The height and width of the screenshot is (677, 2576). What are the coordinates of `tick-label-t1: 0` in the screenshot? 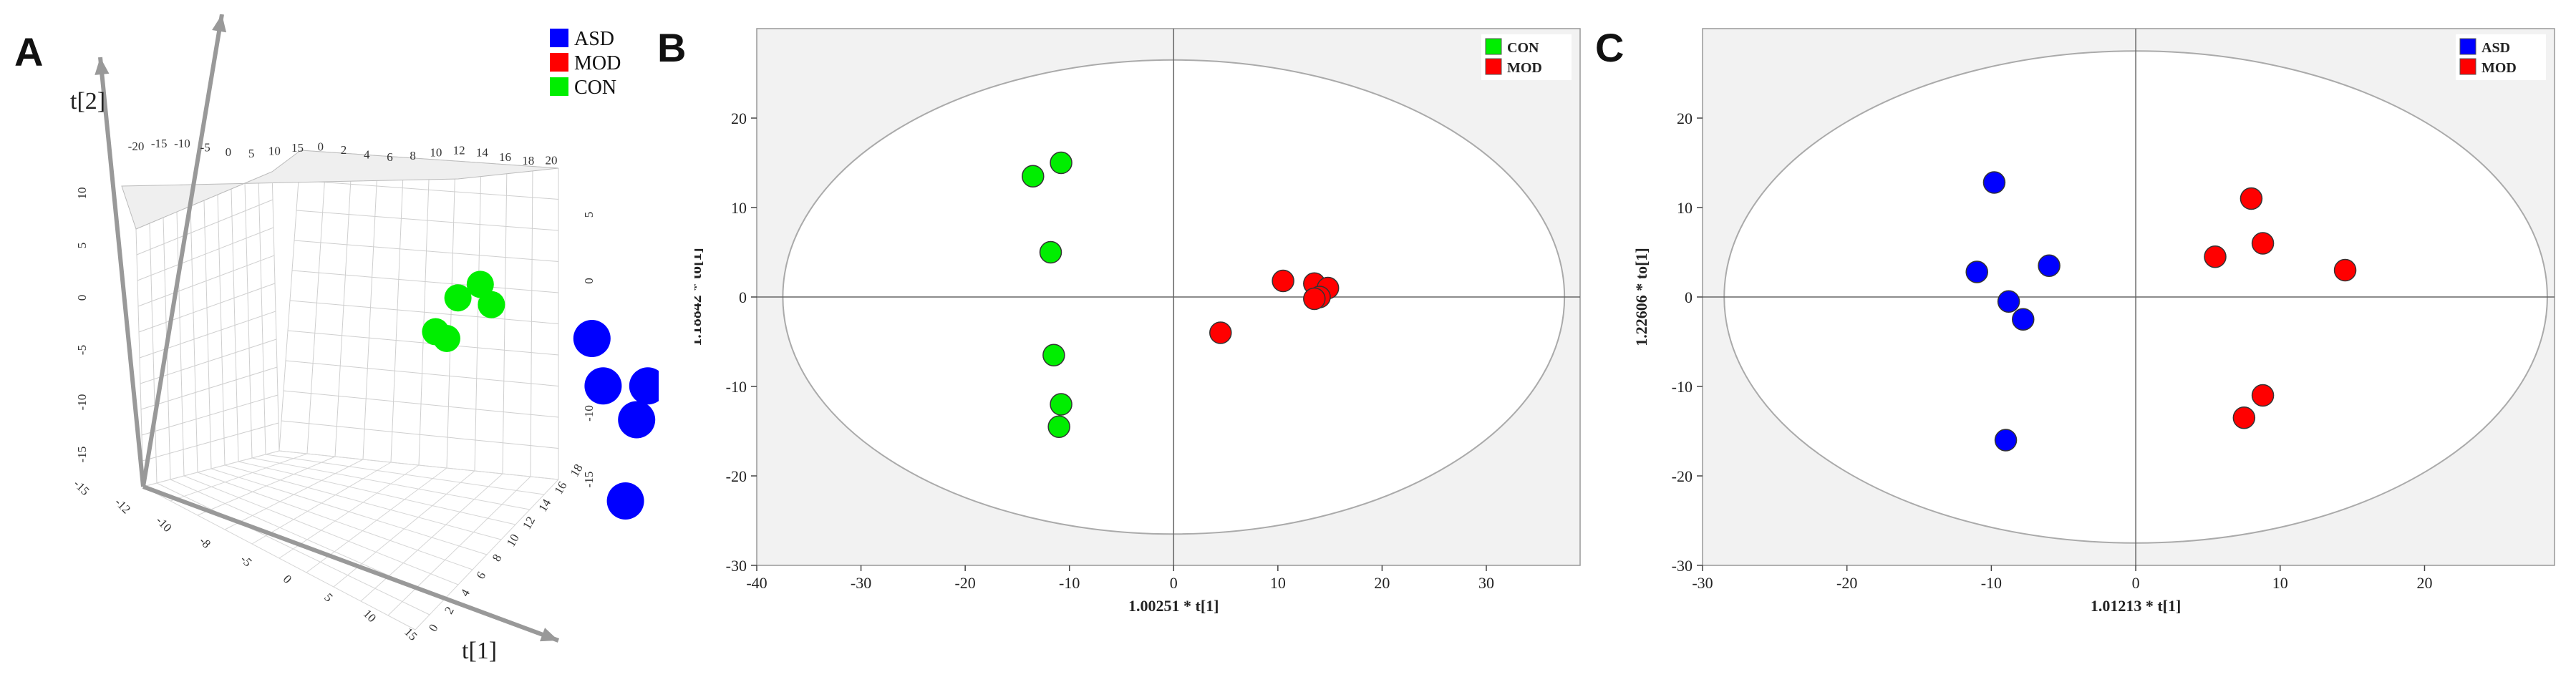 It's located at (287, 579).